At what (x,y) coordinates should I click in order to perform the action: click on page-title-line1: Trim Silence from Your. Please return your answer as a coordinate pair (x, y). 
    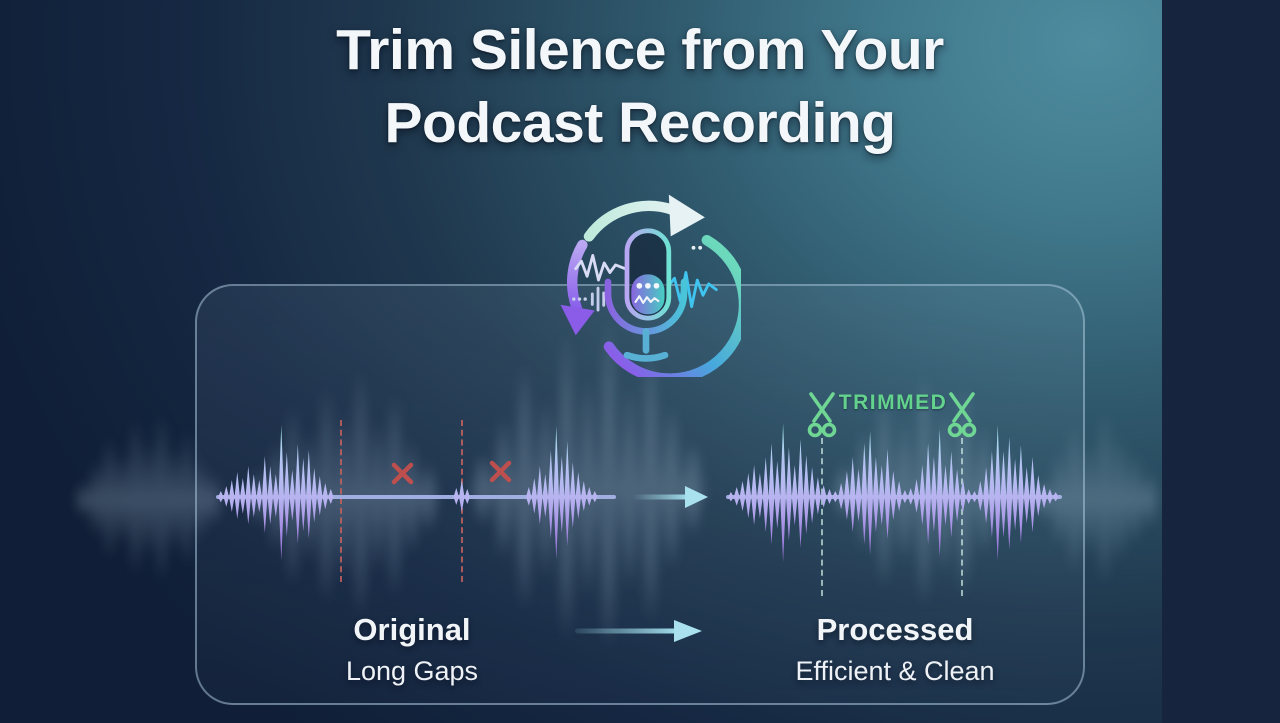
    Looking at the image, I should click on (640, 50).